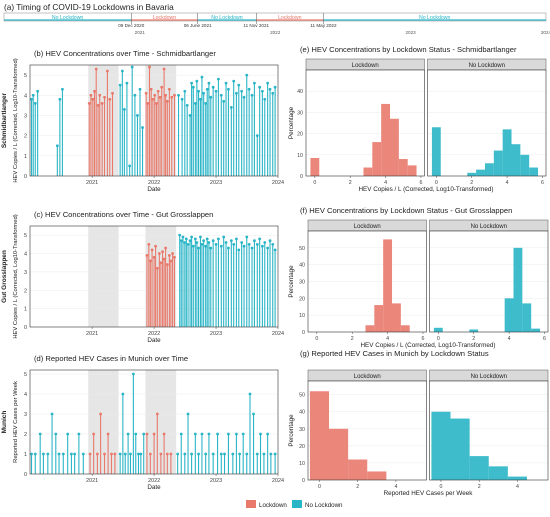  Describe the element at coordinates (198, 25) in the screenshot. I see `timeline-date-label: 06 June 2021` at that location.